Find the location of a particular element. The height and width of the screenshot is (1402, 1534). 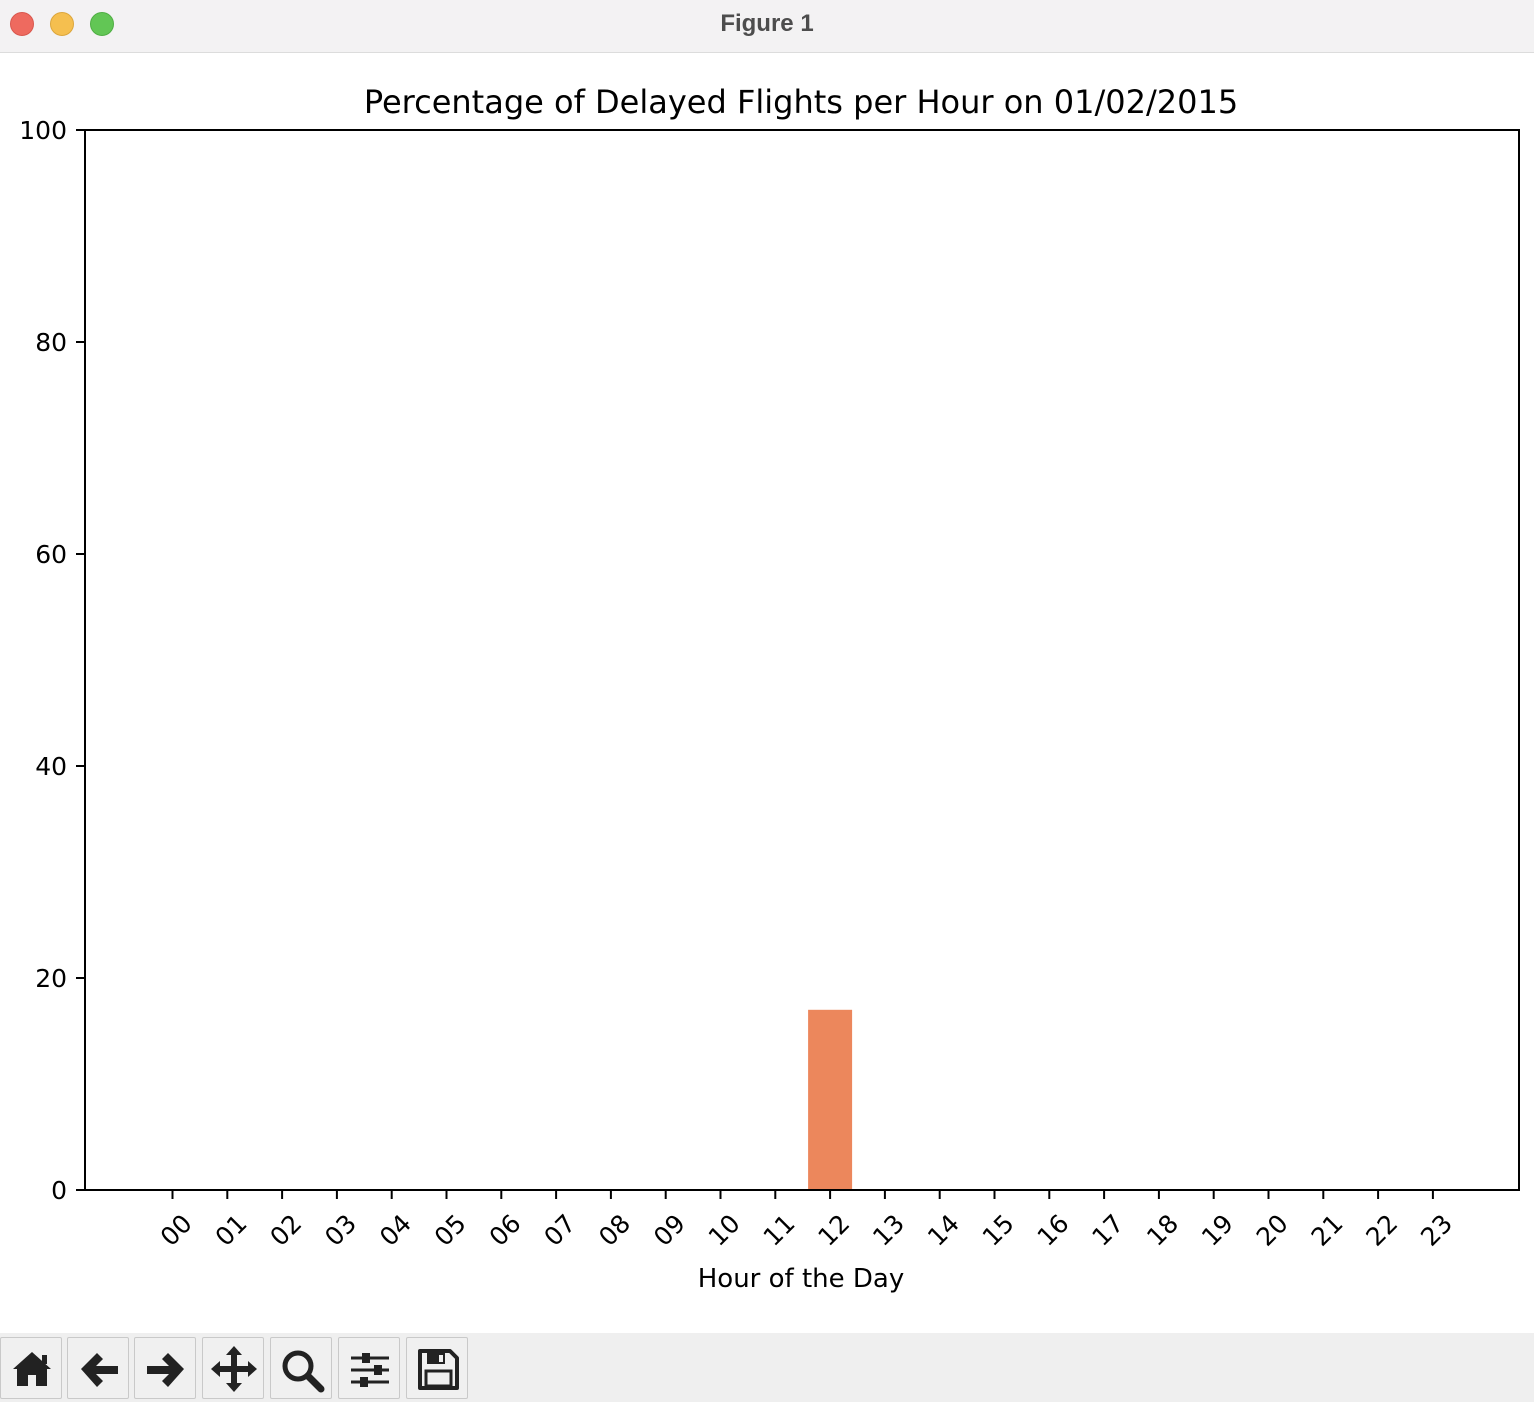

zoom-button is located at coordinates (301, 1368).